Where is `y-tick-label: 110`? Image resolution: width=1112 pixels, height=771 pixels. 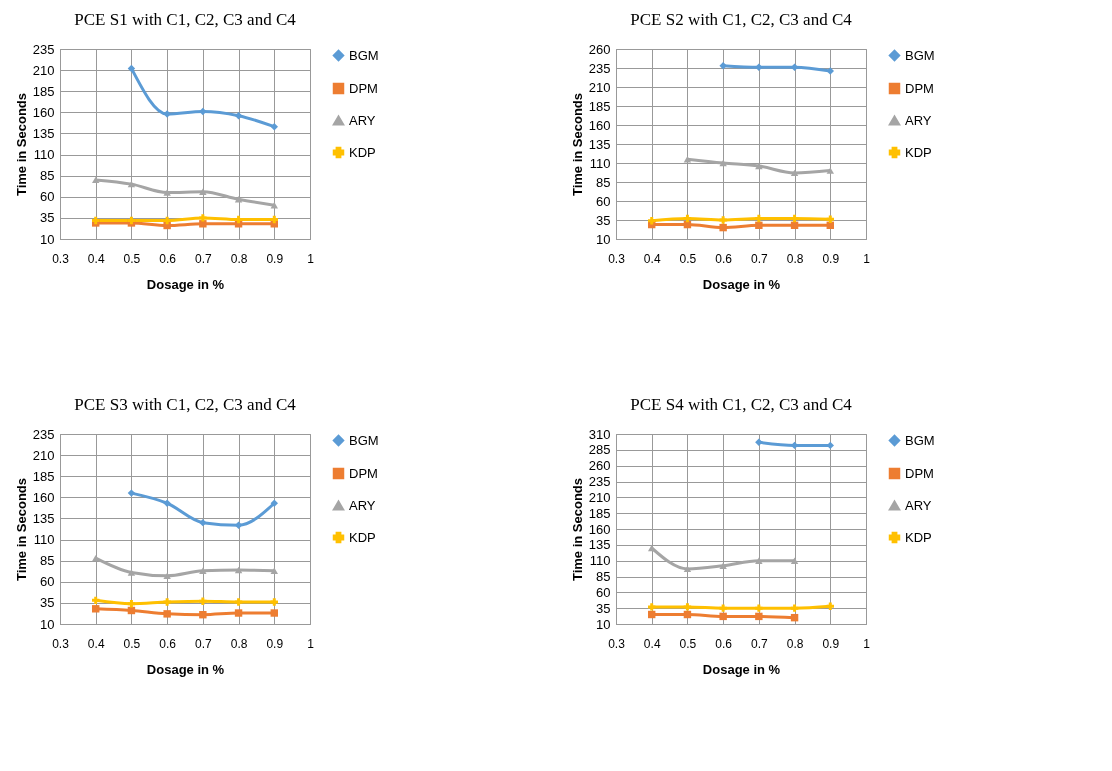 y-tick-label: 110 is located at coordinates (600, 163).